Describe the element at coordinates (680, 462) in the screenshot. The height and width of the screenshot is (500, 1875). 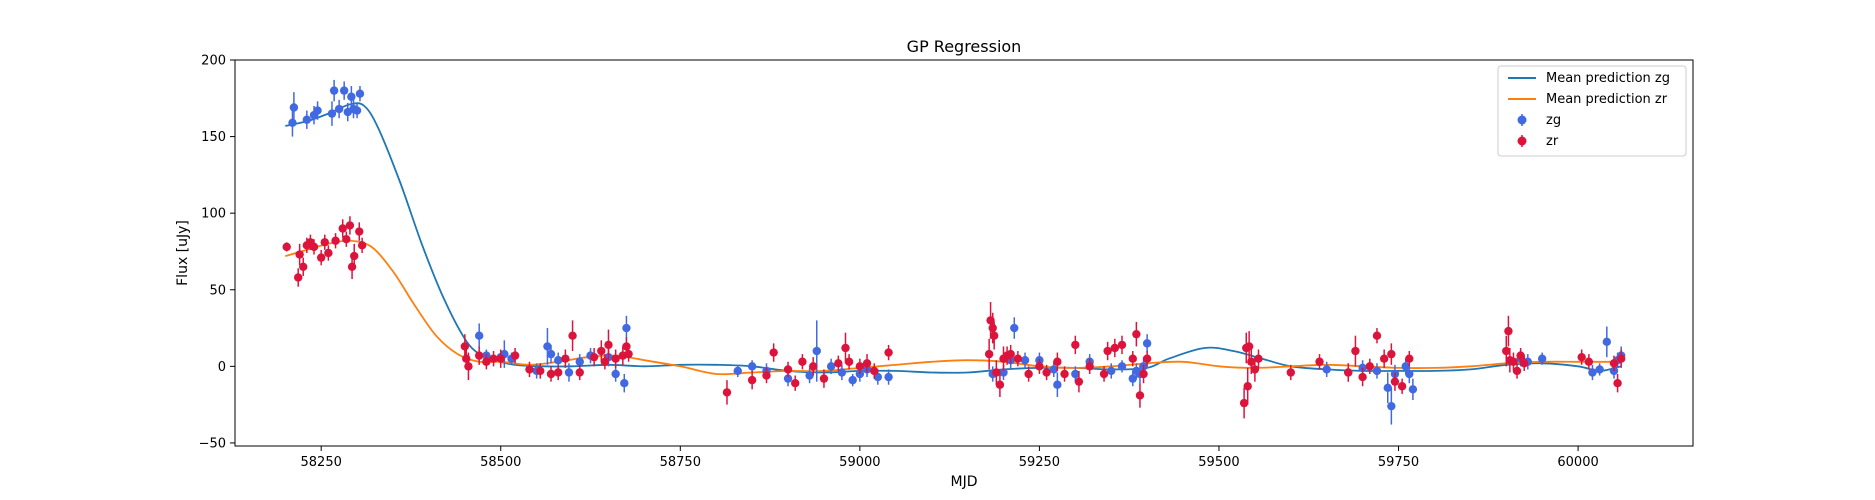
I see `x-tick-label: 58750` at that location.